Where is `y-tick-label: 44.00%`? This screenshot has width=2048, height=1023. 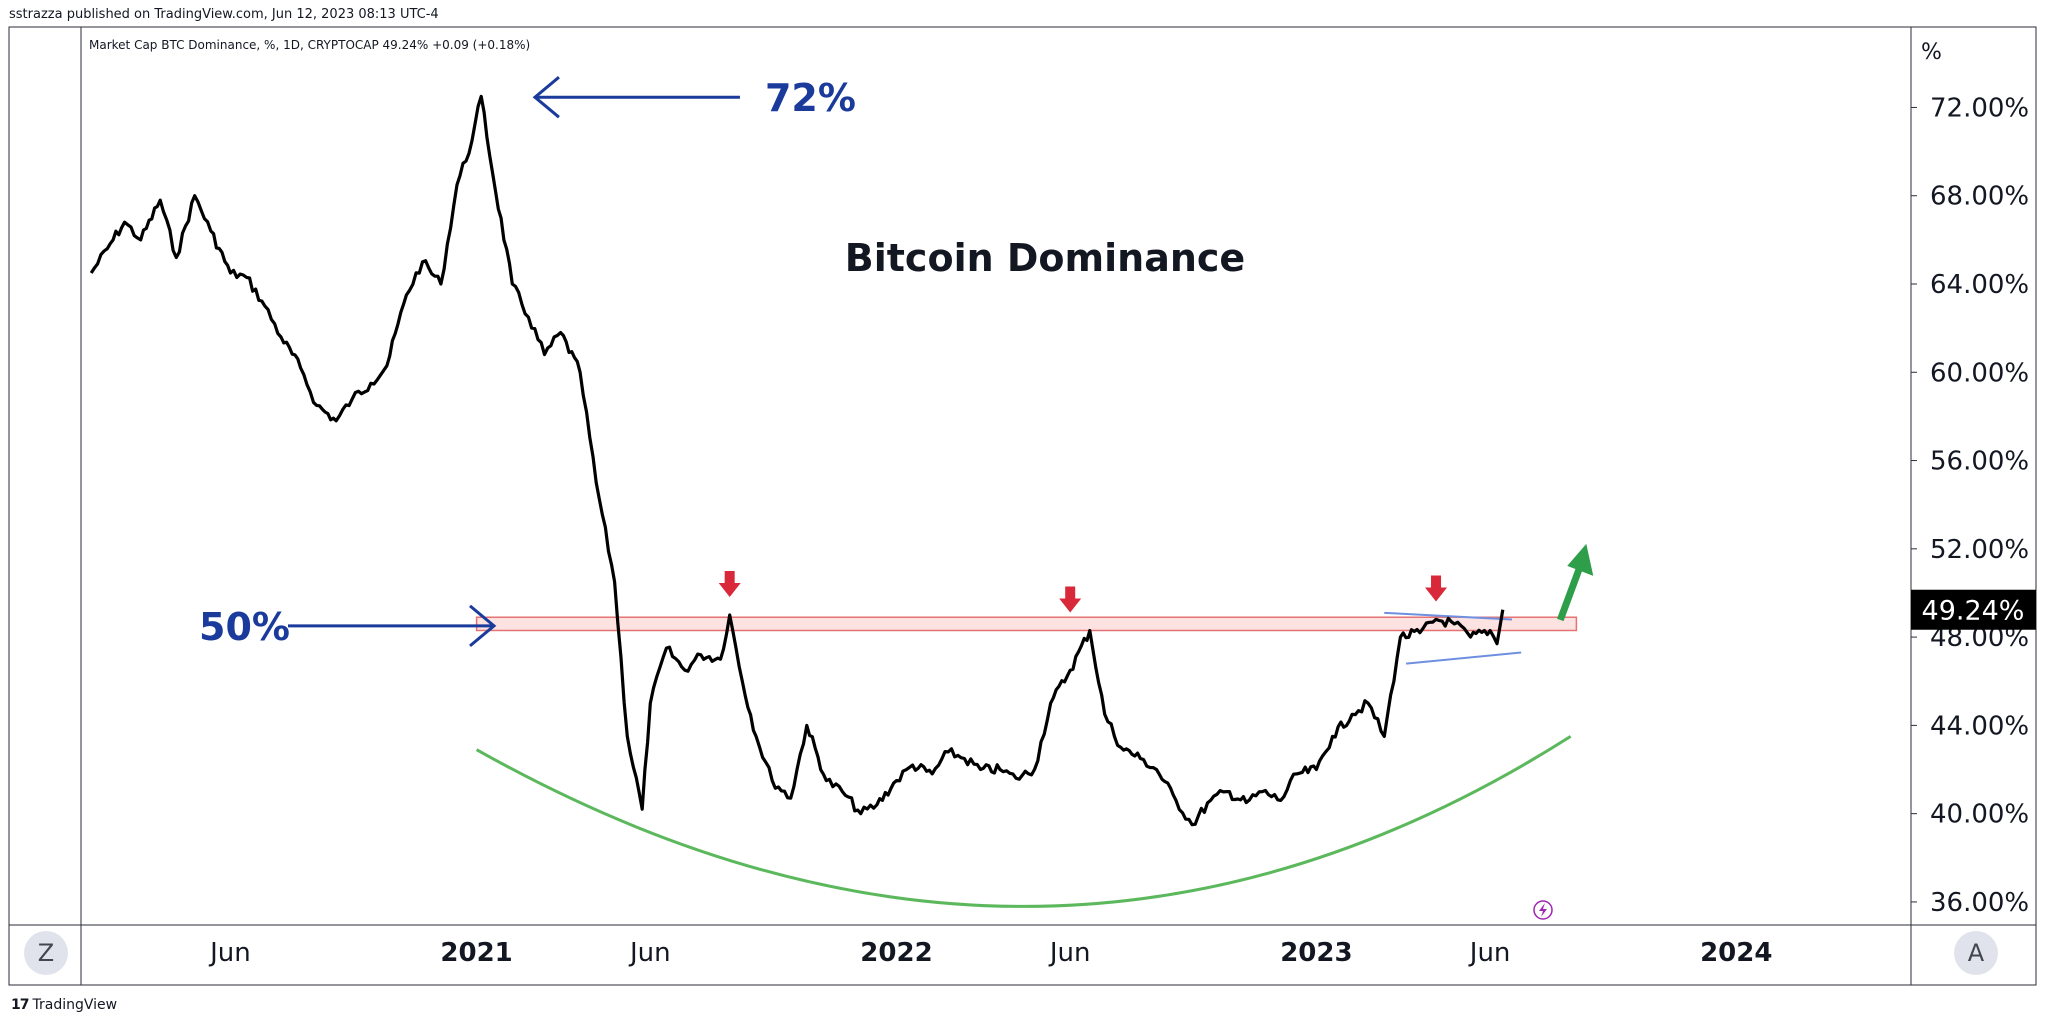 y-tick-label: 44.00% is located at coordinates (1979, 726).